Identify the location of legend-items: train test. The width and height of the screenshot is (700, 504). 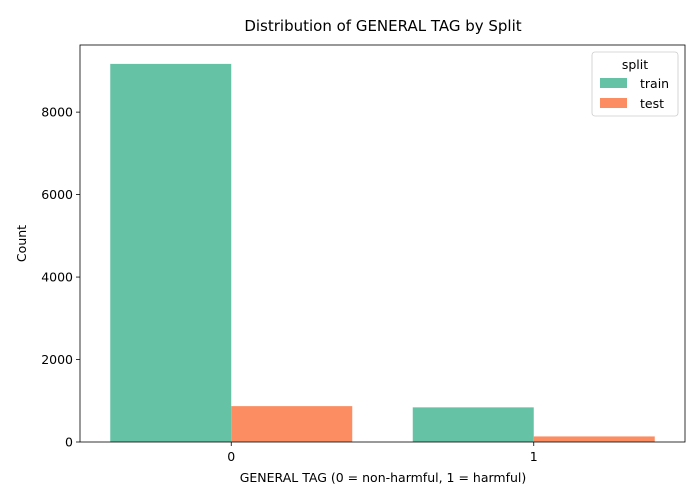
(634, 93).